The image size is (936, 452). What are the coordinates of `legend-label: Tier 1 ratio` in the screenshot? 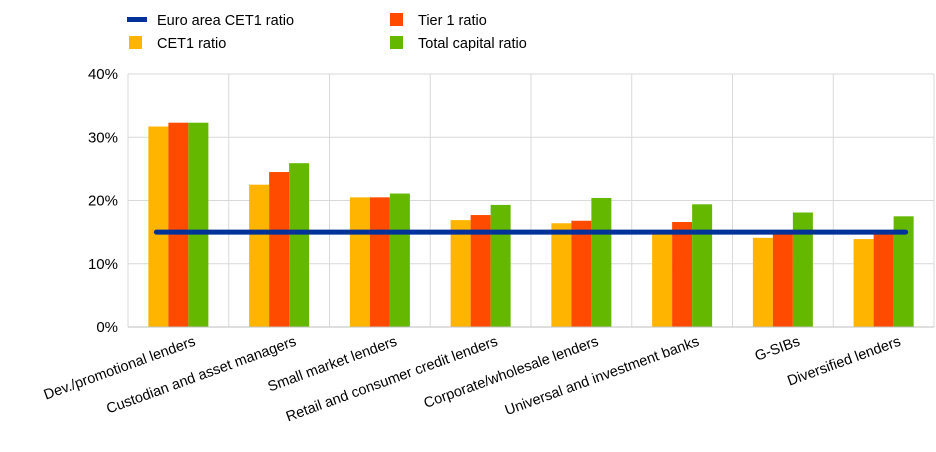 It's located at (452, 21).